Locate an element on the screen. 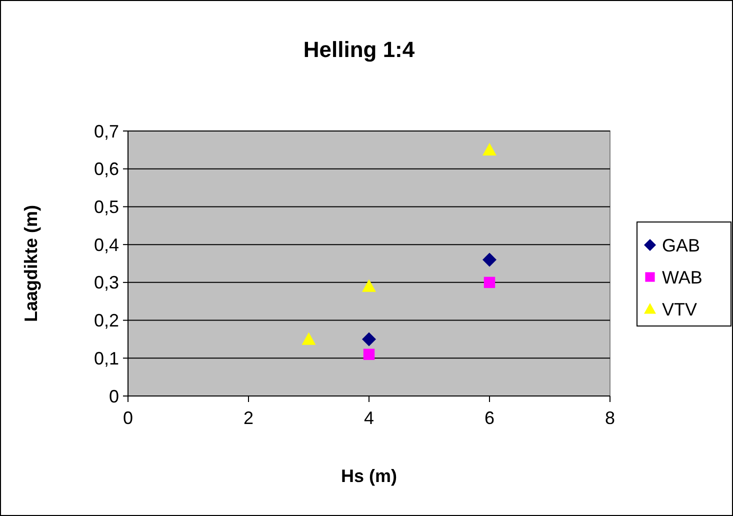 The height and width of the screenshot is (516, 733). legend-label: GAB is located at coordinates (681, 245).